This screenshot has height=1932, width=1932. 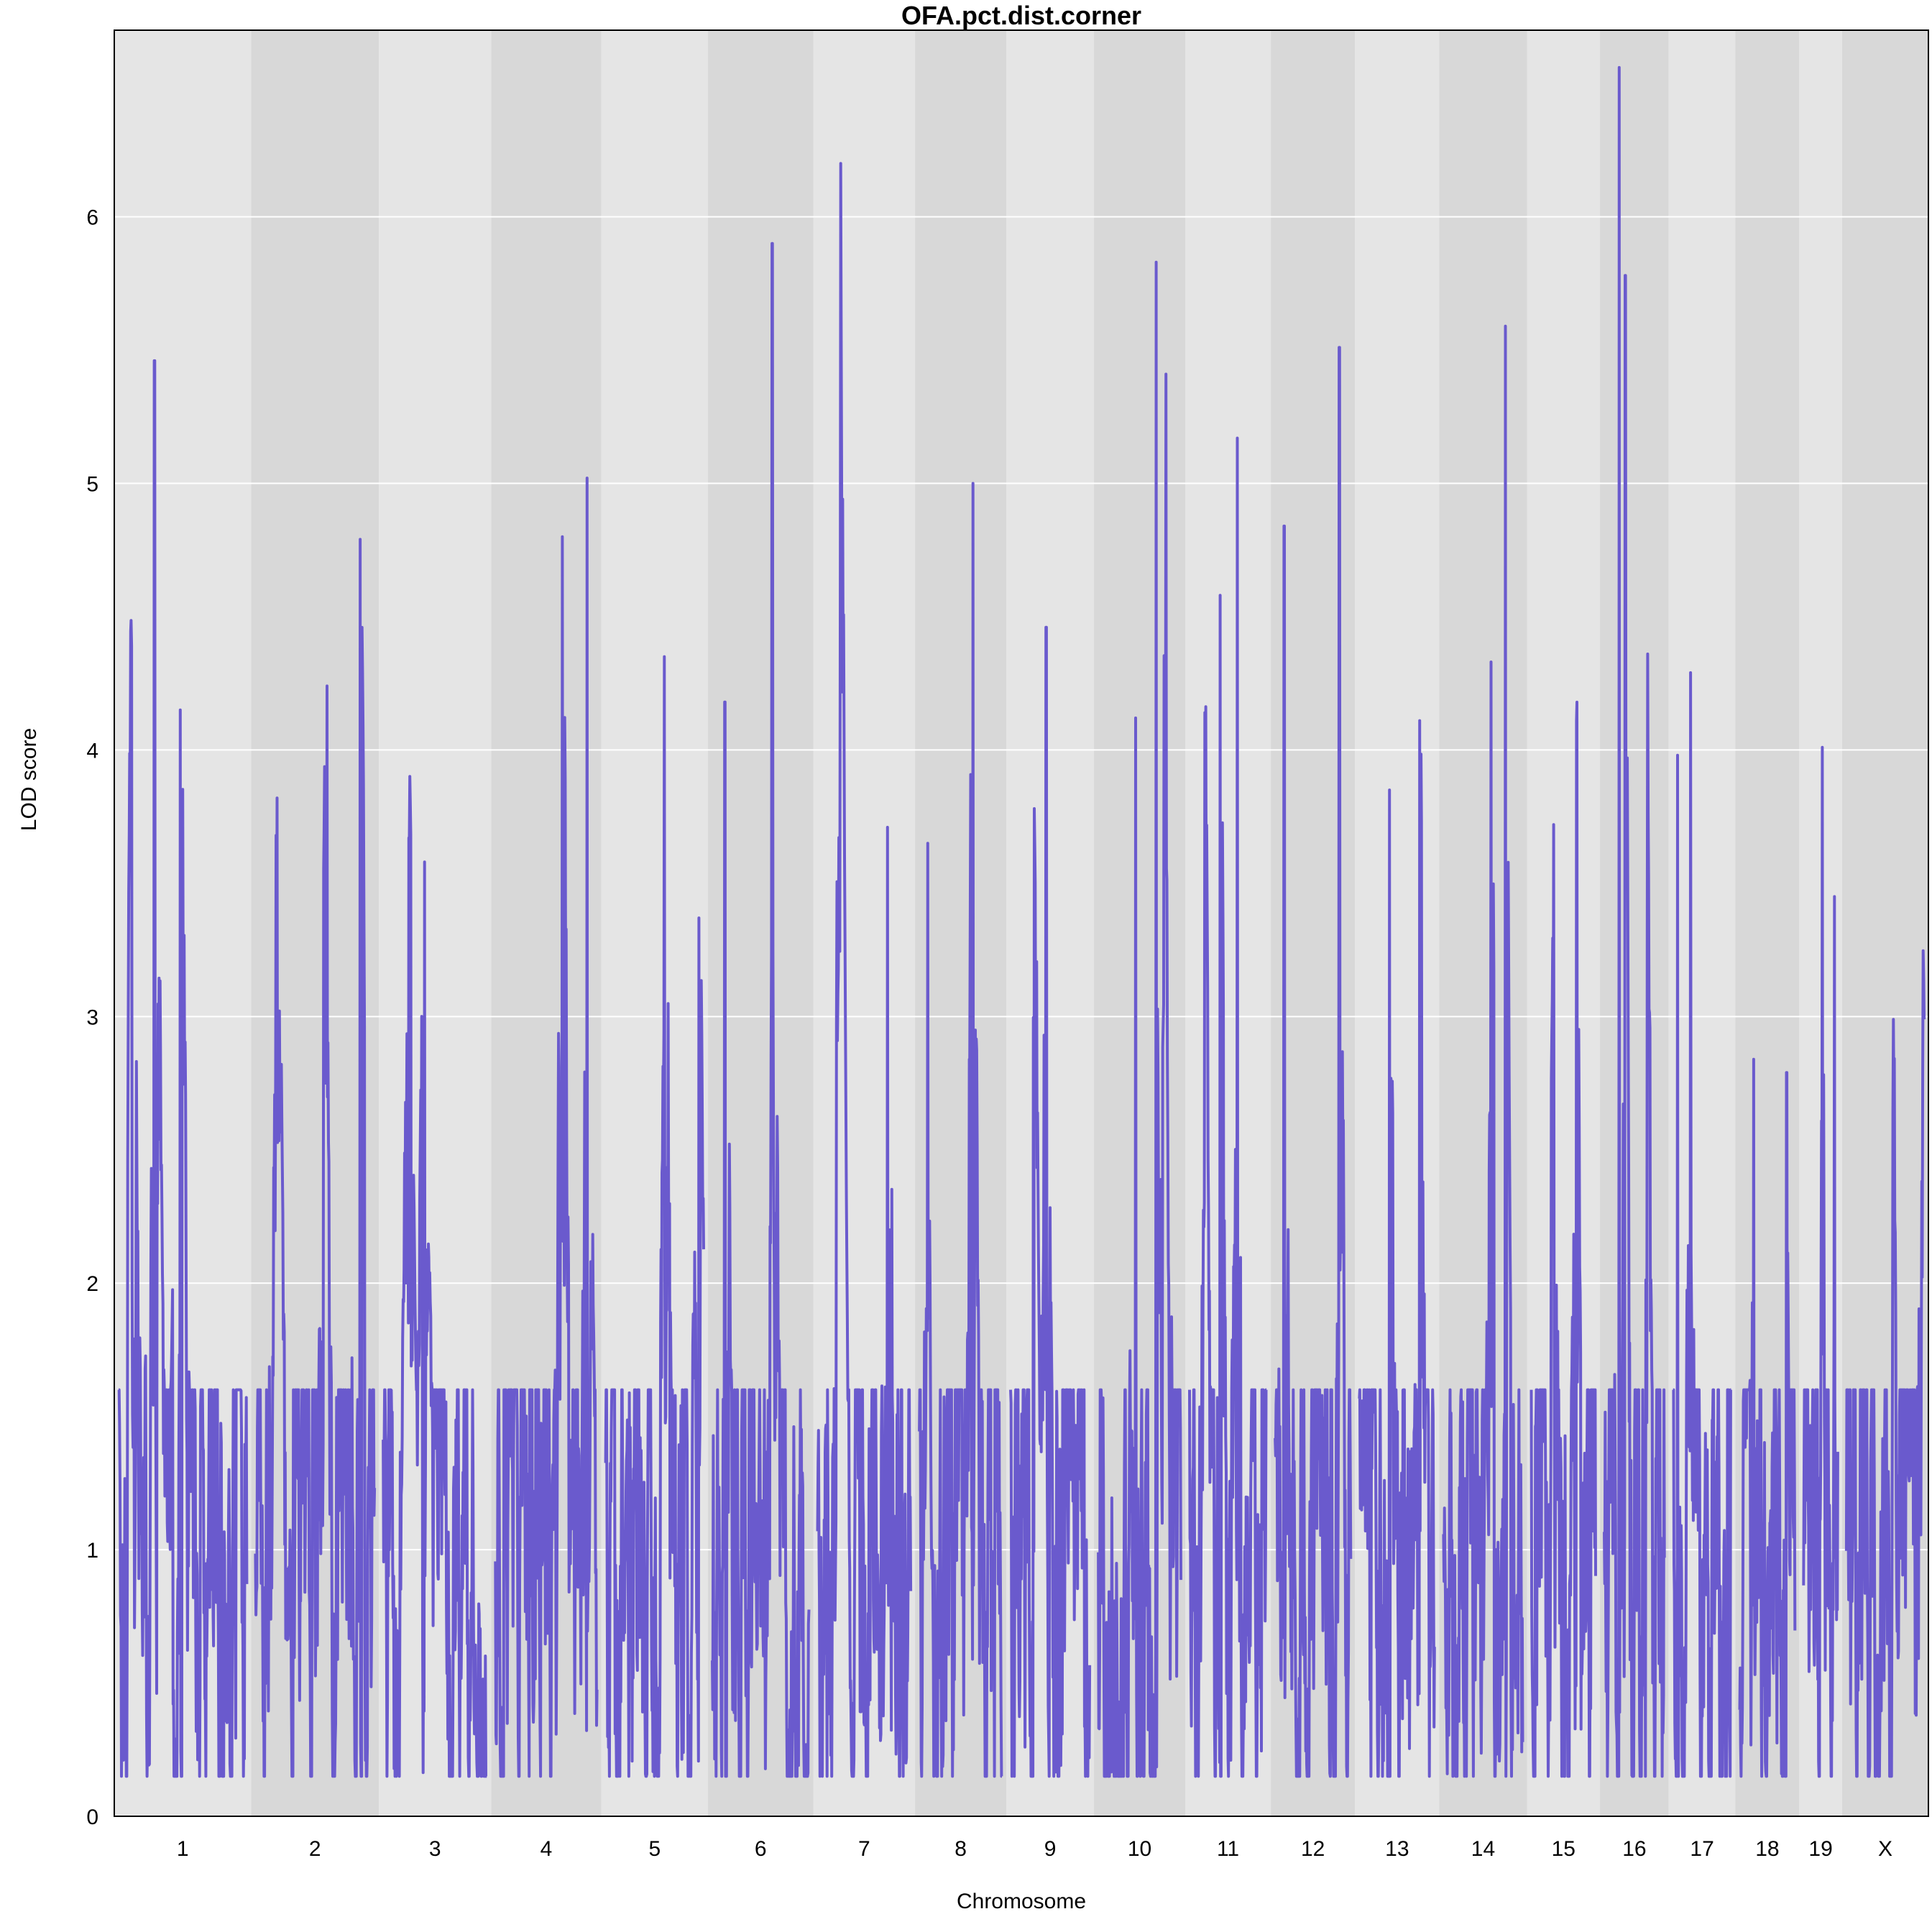 I want to click on x-axis-title: Chromosome, so click(x=1021, y=1901).